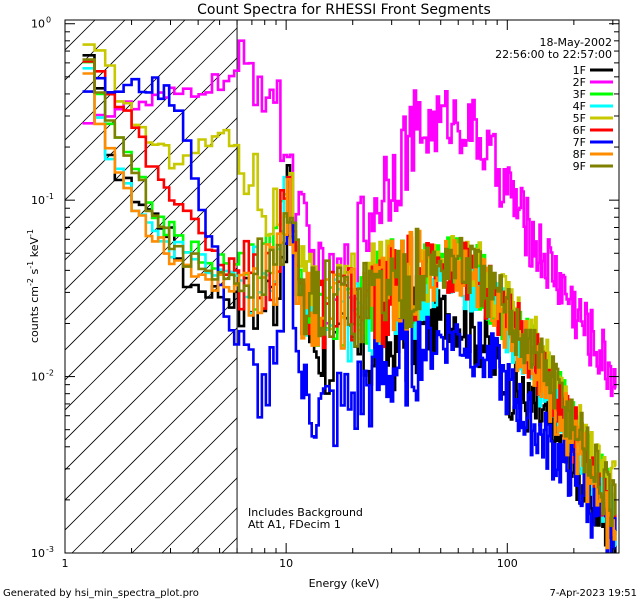 The width and height of the screenshot is (640, 600). I want to click on x-axis-label: Energy (keV), so click(344, 583).